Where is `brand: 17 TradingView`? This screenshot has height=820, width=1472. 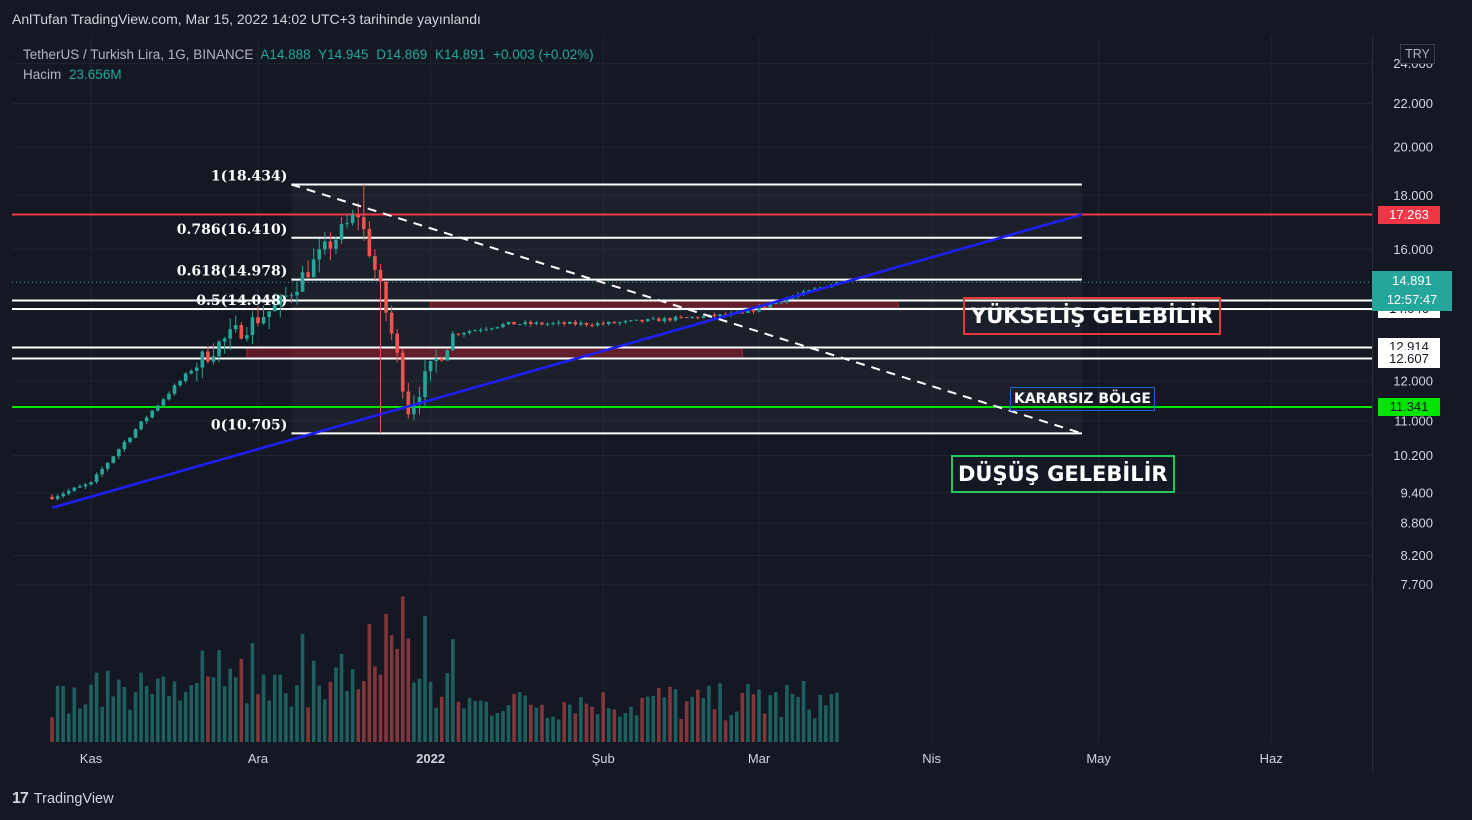
brand: 17 TradingView is located at coordinates (63, 799).